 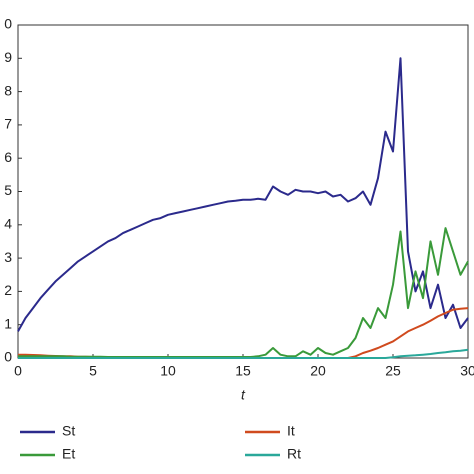 I want to click on x-tick-label: 20, so click(x=318, y=371).